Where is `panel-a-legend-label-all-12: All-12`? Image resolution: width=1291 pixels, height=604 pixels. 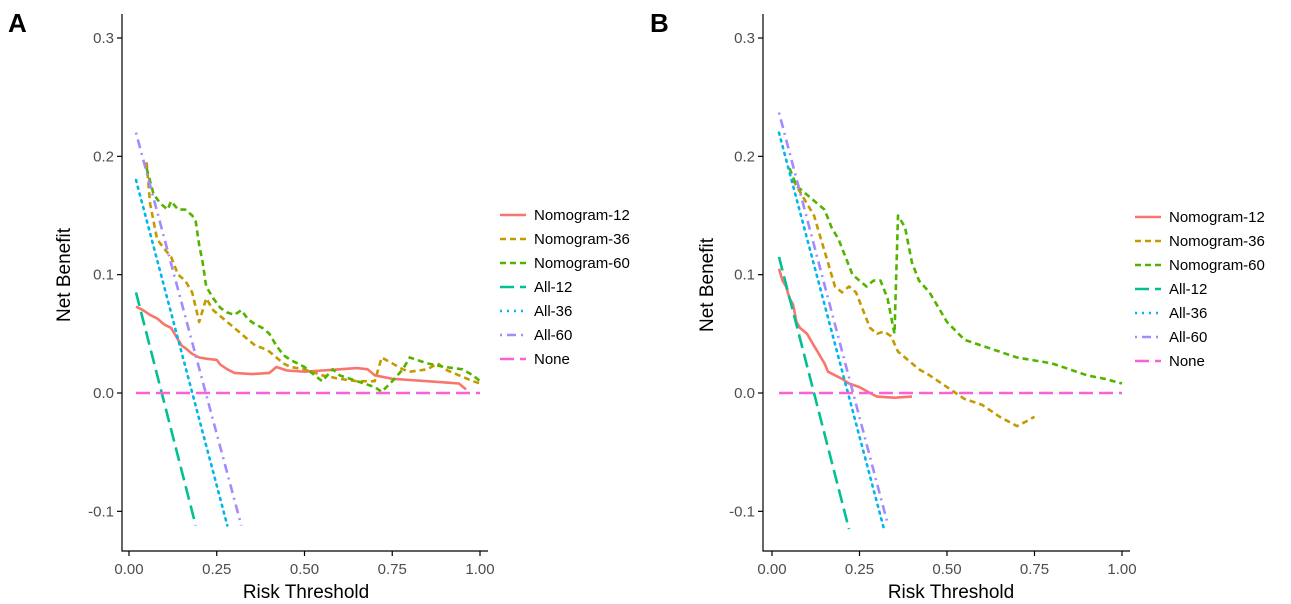 panel-a-legend-label-all-12: All-12 is located at coordinates (553, 287).